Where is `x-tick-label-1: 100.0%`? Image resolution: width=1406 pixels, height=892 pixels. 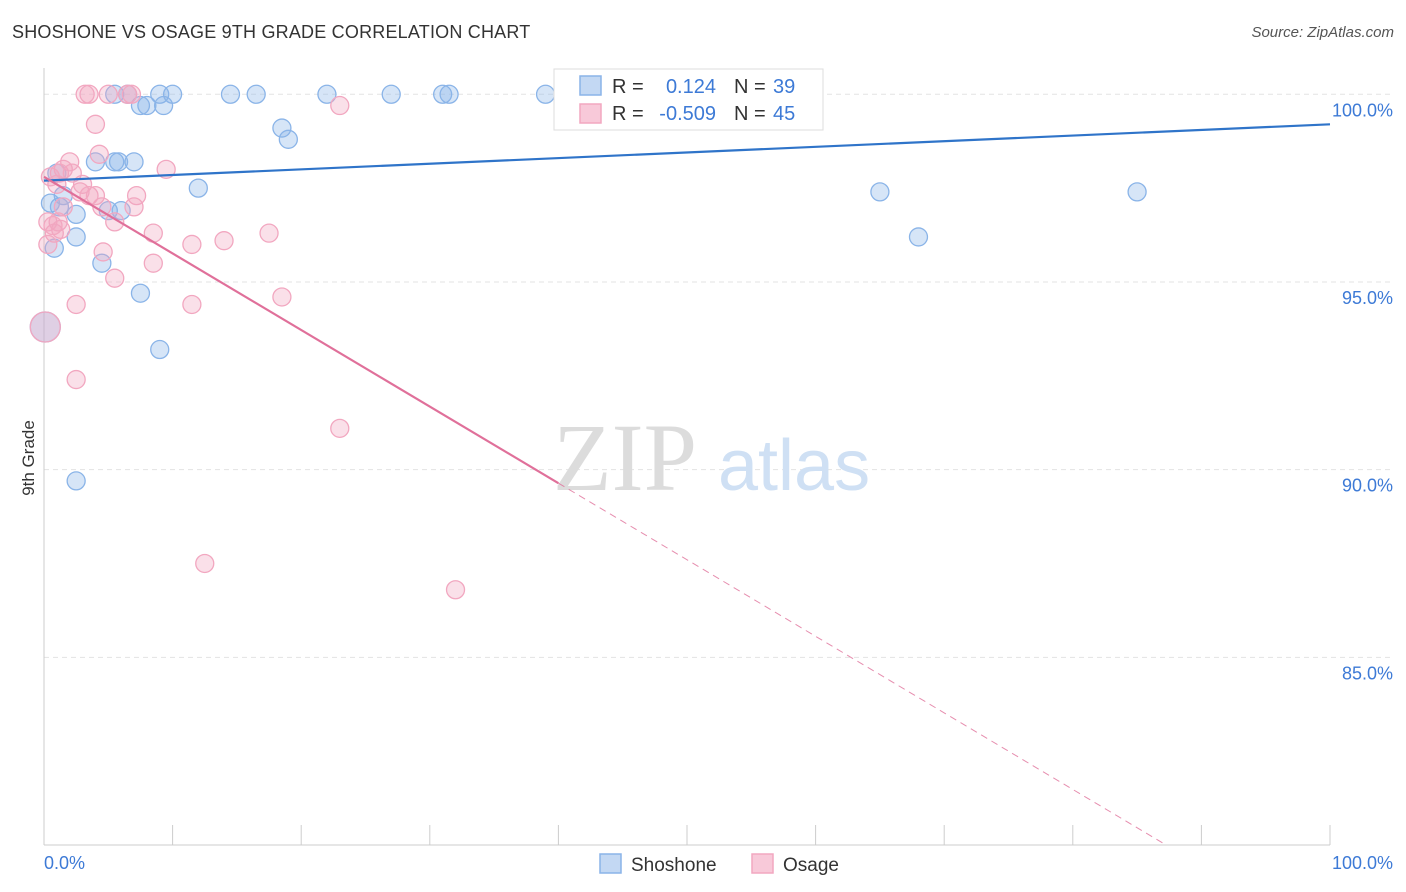 x-tick-label-1: 100.0% is located at coordinates (1362, 863).